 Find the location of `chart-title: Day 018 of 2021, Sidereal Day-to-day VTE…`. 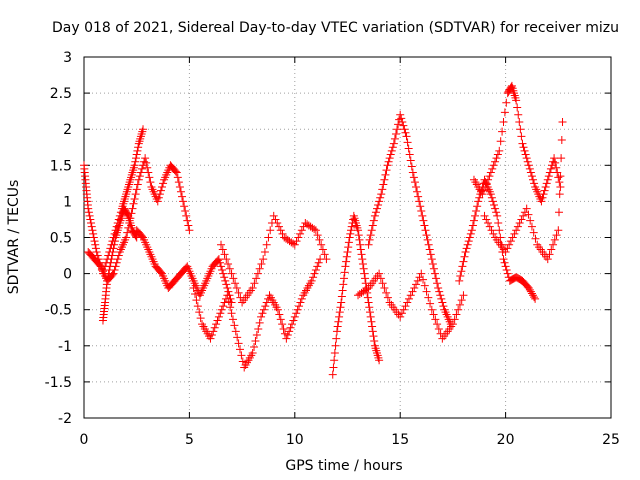

chart-title: Day 018 of 2021, Sidereal Day-to-day VTE… is located at coordinates (335, 28).